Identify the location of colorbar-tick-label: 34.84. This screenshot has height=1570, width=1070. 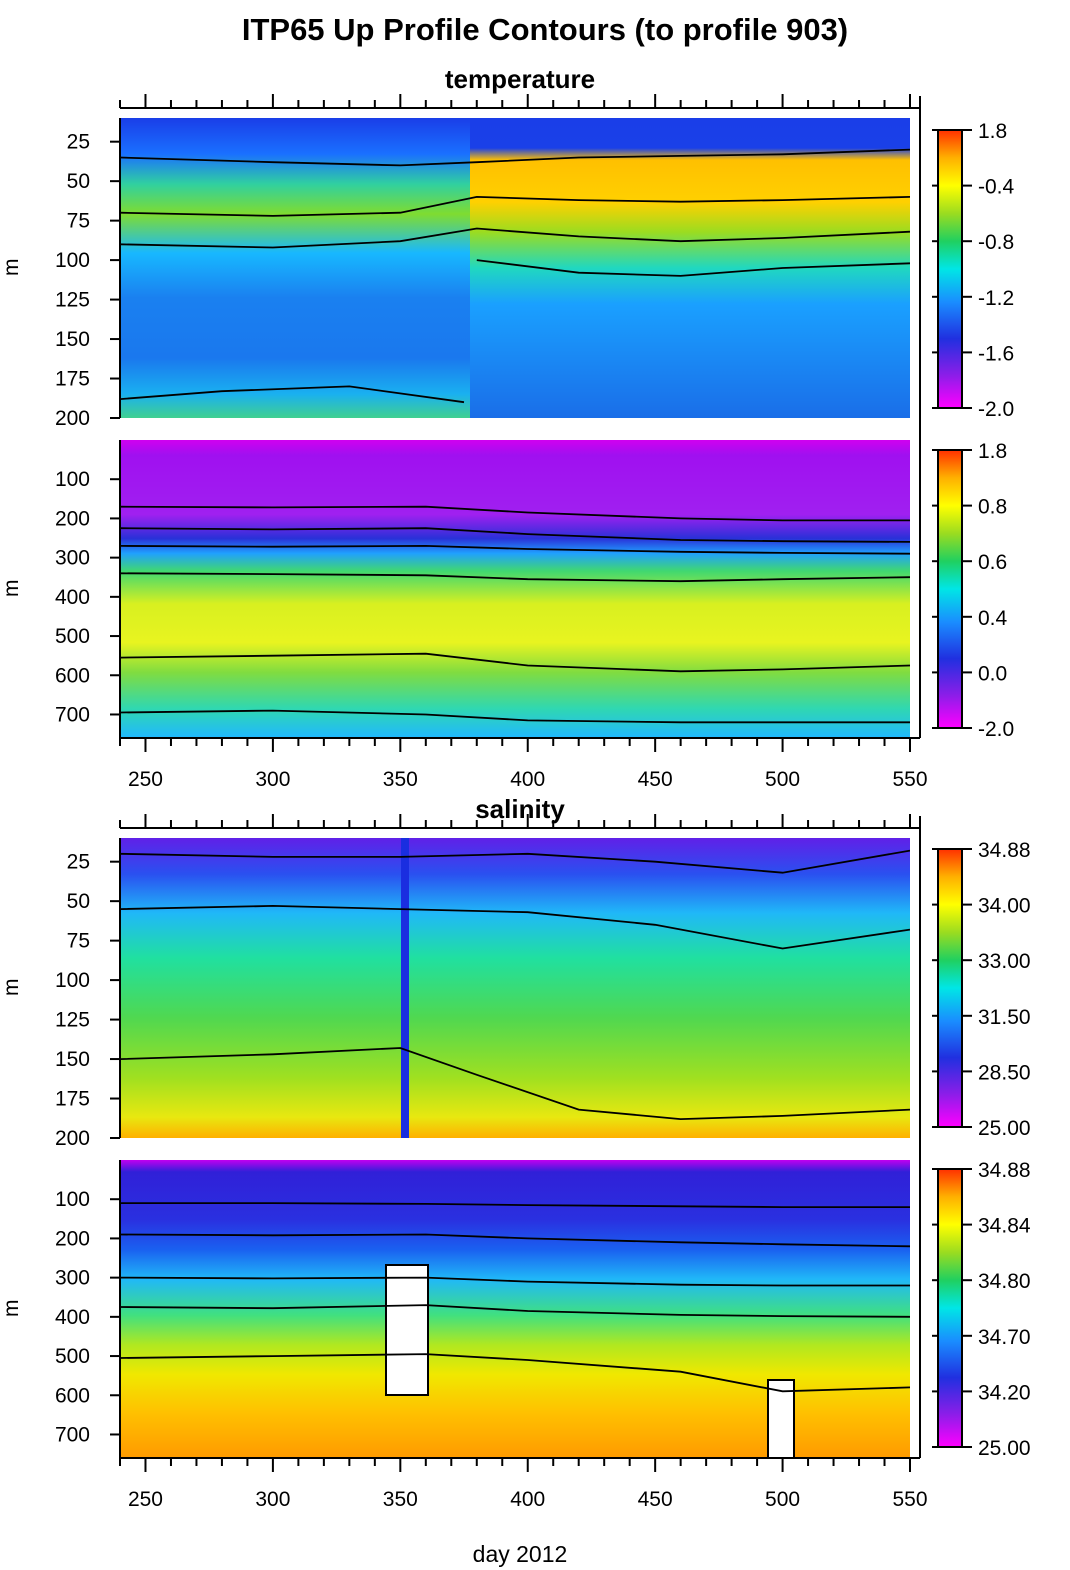
(1004, 1226).